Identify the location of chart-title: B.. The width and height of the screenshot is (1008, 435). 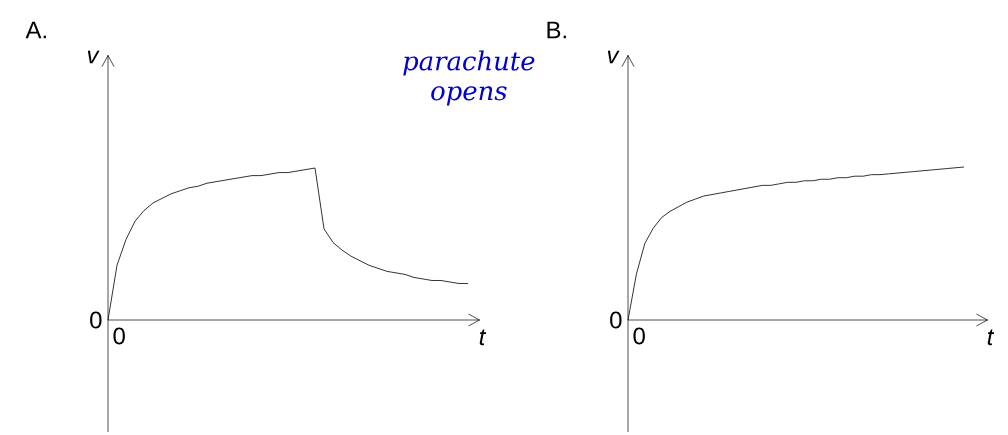
(556, 30).